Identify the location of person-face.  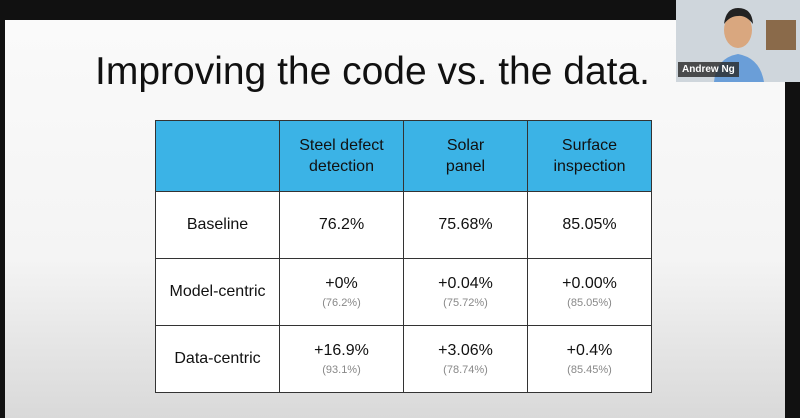
(738, 30).